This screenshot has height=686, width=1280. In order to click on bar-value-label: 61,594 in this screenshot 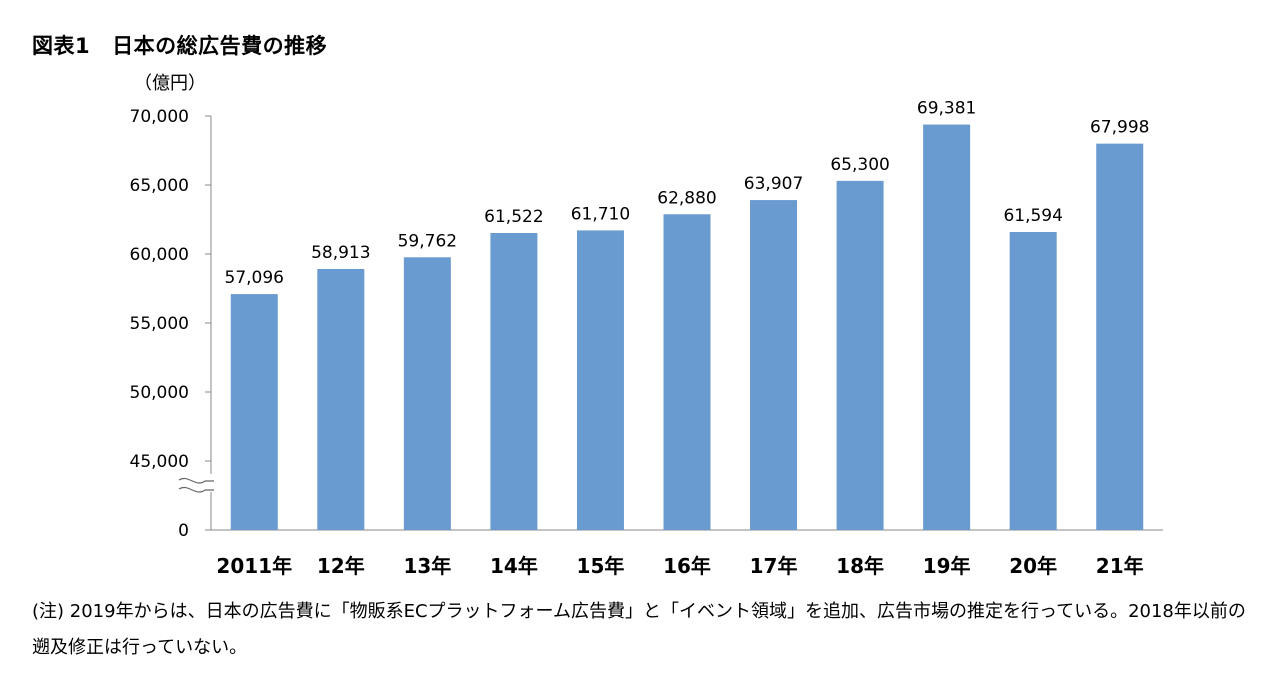, I will do `click(1032, 216)`.